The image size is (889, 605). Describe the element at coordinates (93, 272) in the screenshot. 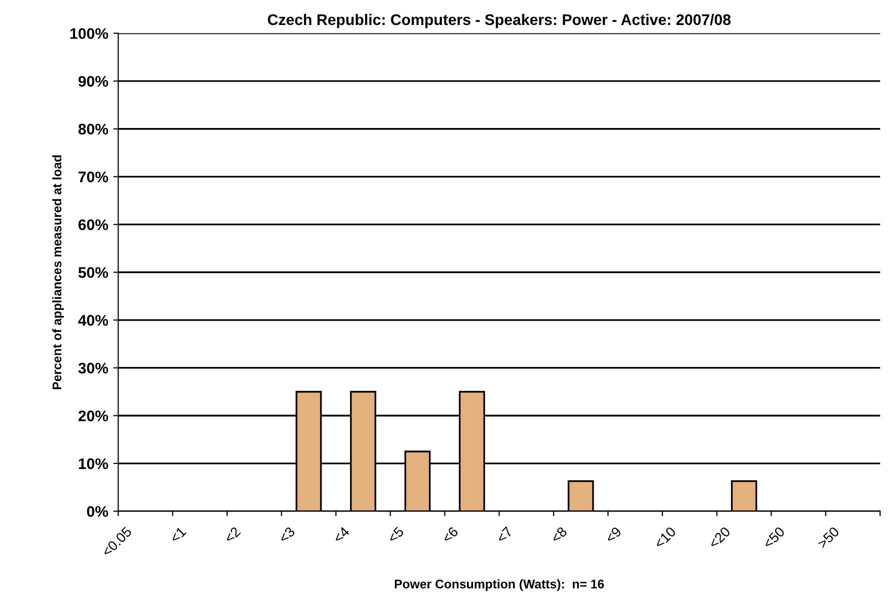

I see `y-tick-label: 50%` at that location.